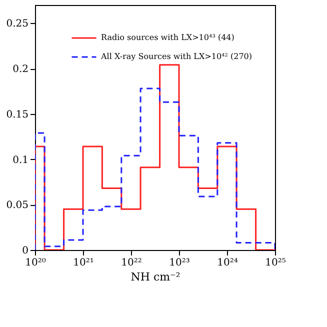 This screenshot has height=327, width=327. I want to click on y-tick-label: 0.25, so click(17, 24).